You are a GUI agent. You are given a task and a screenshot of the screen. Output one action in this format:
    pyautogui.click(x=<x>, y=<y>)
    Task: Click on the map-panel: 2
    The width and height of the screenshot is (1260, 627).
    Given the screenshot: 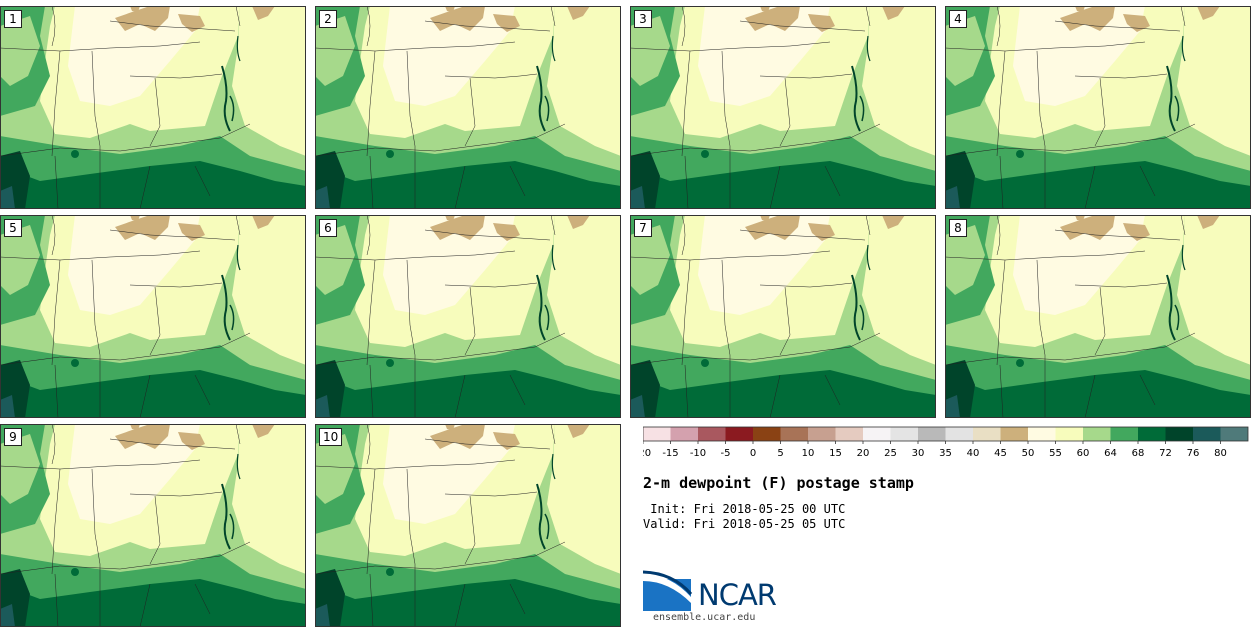 What is the action you would take?
    pyautogui.click(x=468, y=107)
    